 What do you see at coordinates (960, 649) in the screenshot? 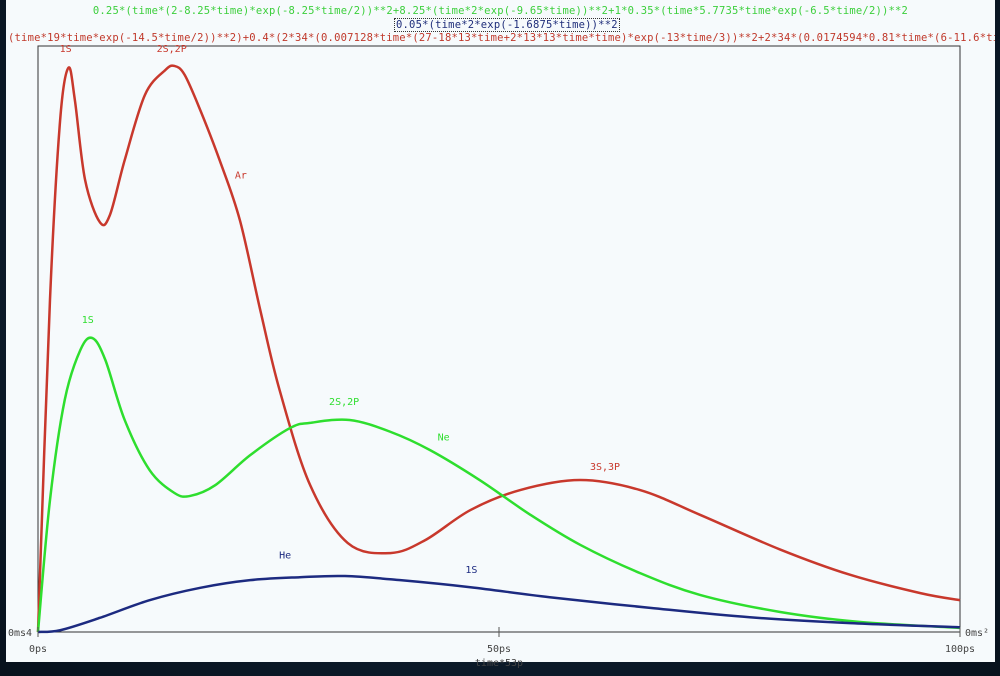
I see `x-tick-label: 100ps` at bounding box center [960, 649].